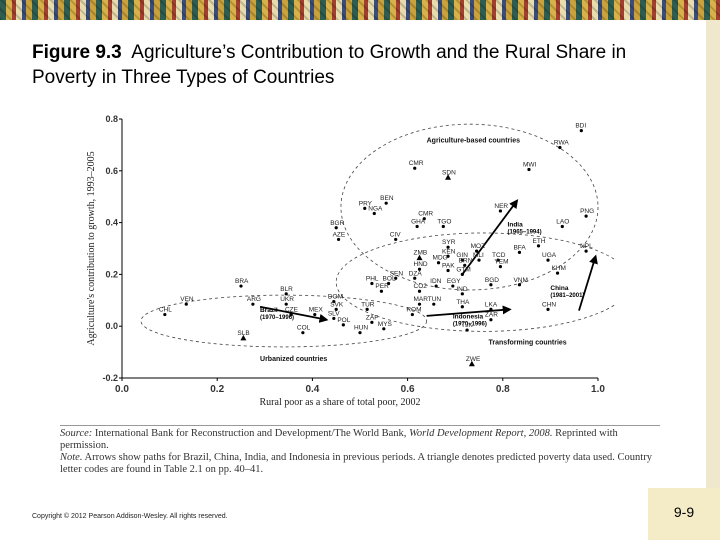 The width and height of the screenshot is (720, 540). What do you see at coordinates (519, 247) in the screenshot?
I see `point-label: BFA` at bounding box center [519, 247].